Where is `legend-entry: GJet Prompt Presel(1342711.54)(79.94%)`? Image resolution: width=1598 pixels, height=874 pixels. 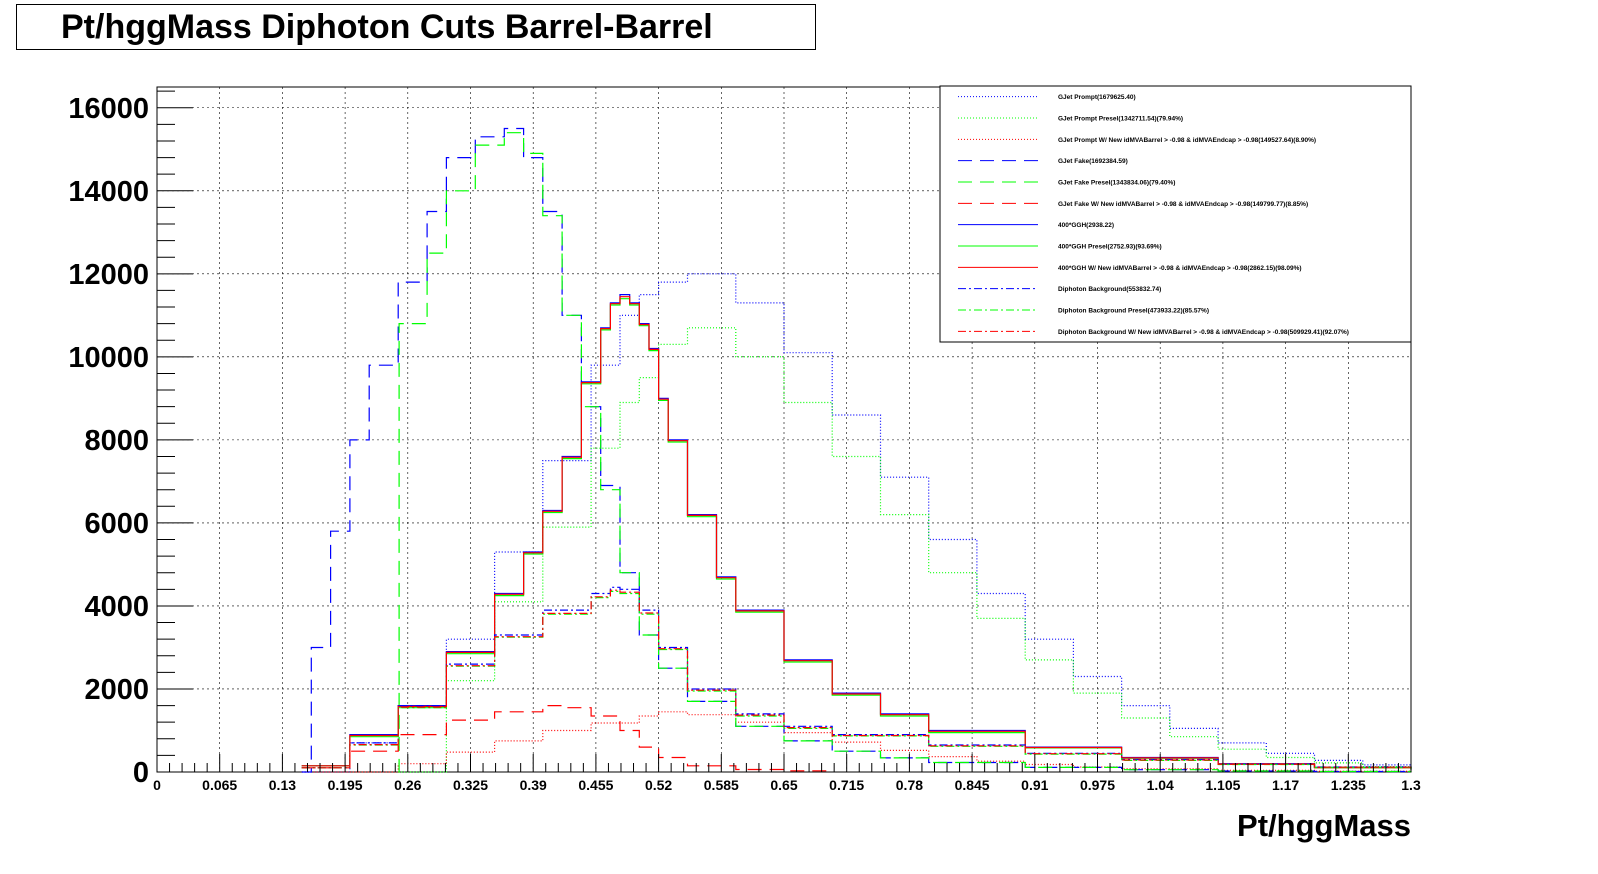 legend-entry: GJet Prompt Presel(1342711.54)(79.94%) is located at coordinates (1120, 119).